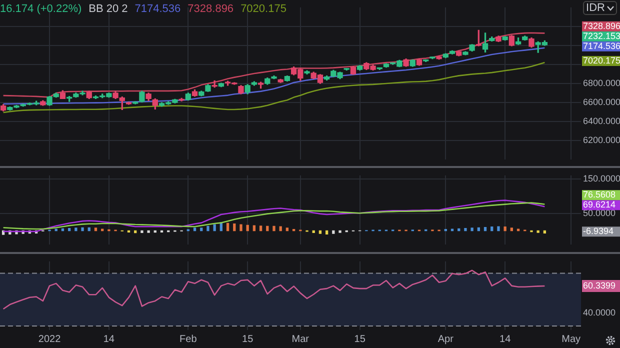  Describe the element at coordinates (301, 339) in the screenshot. I see `x-tick-label: Mar` at that location.